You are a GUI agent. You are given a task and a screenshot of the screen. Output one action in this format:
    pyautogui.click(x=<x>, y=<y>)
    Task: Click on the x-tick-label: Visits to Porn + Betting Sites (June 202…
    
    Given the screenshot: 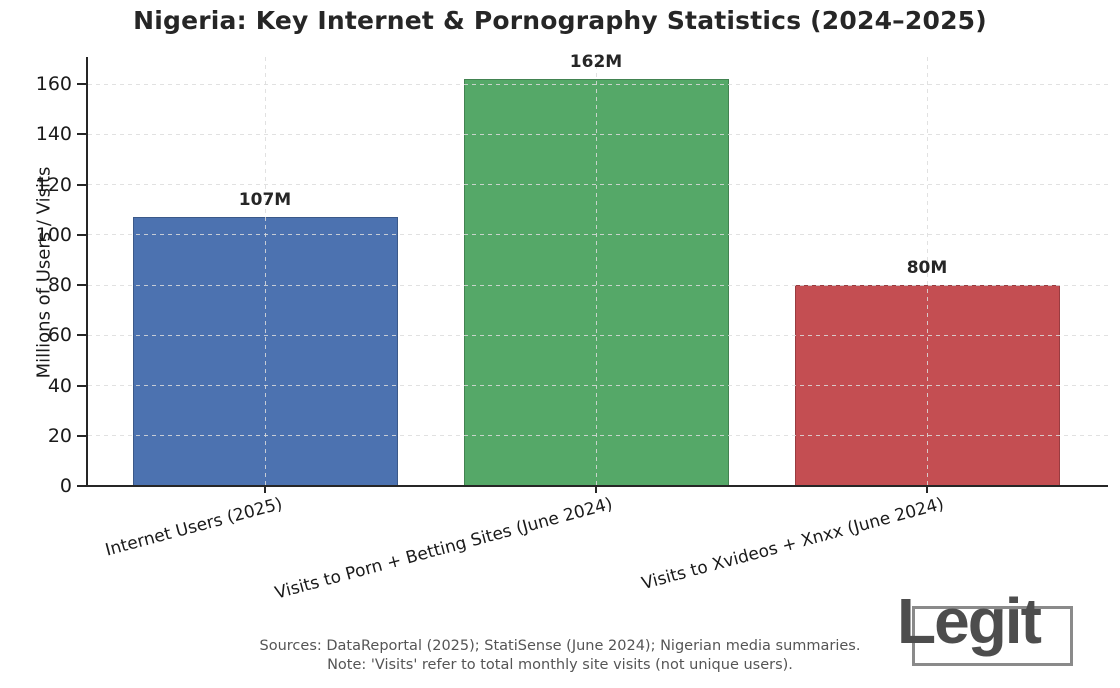 What is the action you would take?
    pyautogui.click(x=444, y=549)
    